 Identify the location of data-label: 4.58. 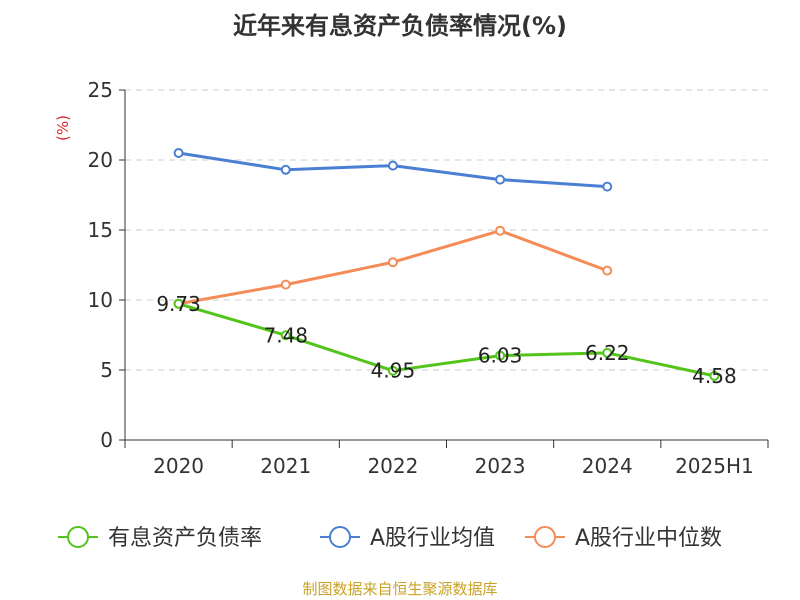
(714, 376).